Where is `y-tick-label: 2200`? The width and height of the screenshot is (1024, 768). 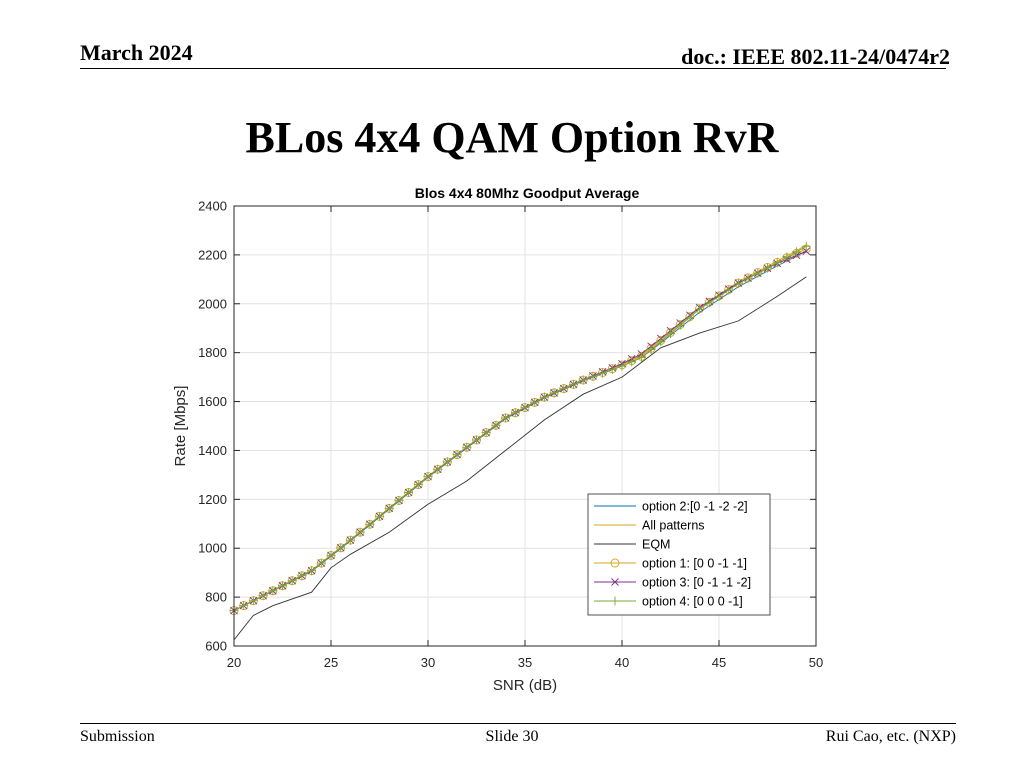
y-tick-label: 2200 is located at coordinates (212, 254).